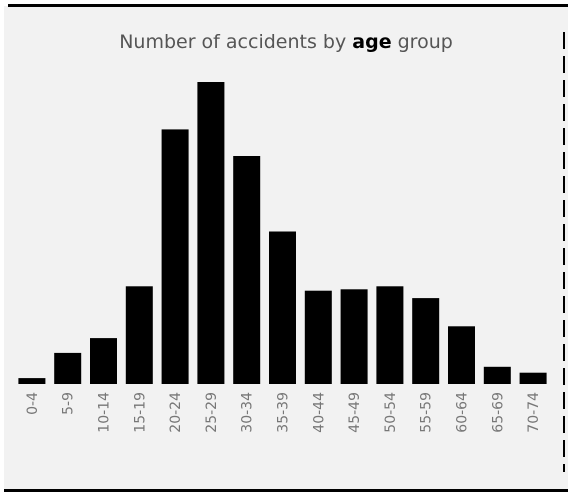  I want to click on chart-title-highlight: age, so click(372, 42).